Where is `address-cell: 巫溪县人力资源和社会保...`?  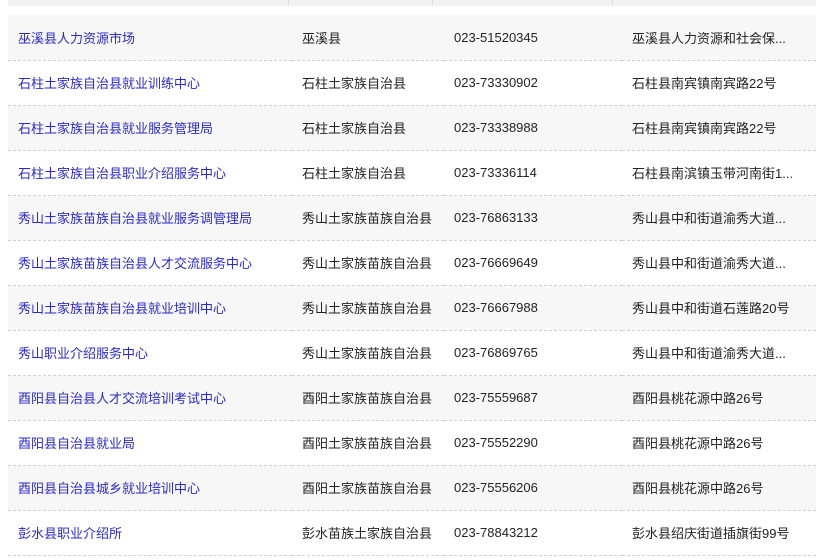
address-cell: 巫溪县人力资源和社会保... is located at coordinates (709, 38).